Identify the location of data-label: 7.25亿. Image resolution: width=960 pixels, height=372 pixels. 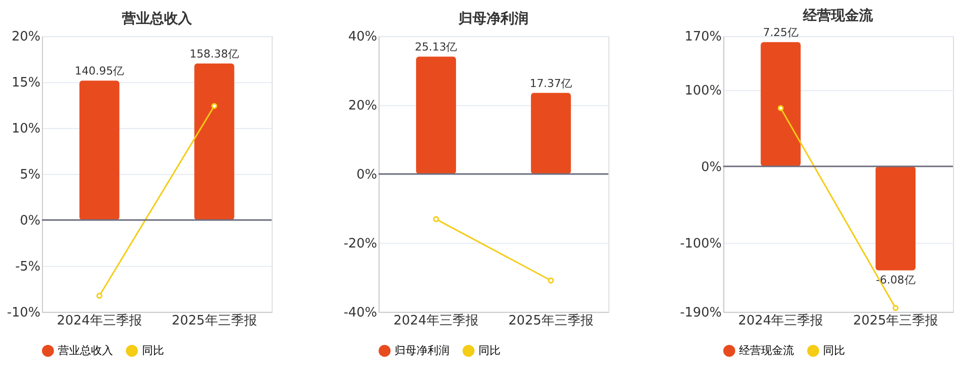
(780, 33).